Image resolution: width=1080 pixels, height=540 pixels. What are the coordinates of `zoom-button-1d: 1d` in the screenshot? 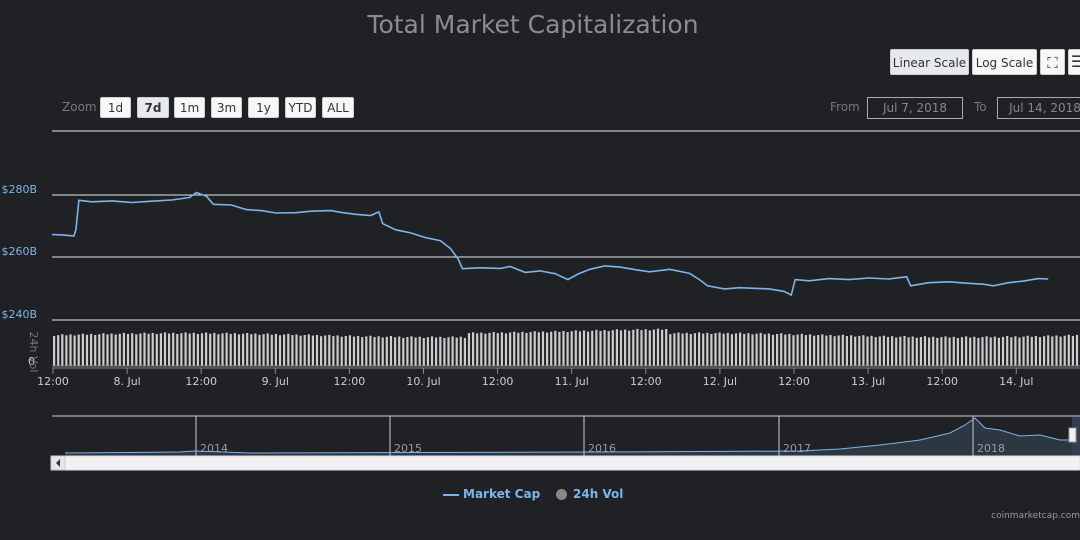 It's located at (115, 107).